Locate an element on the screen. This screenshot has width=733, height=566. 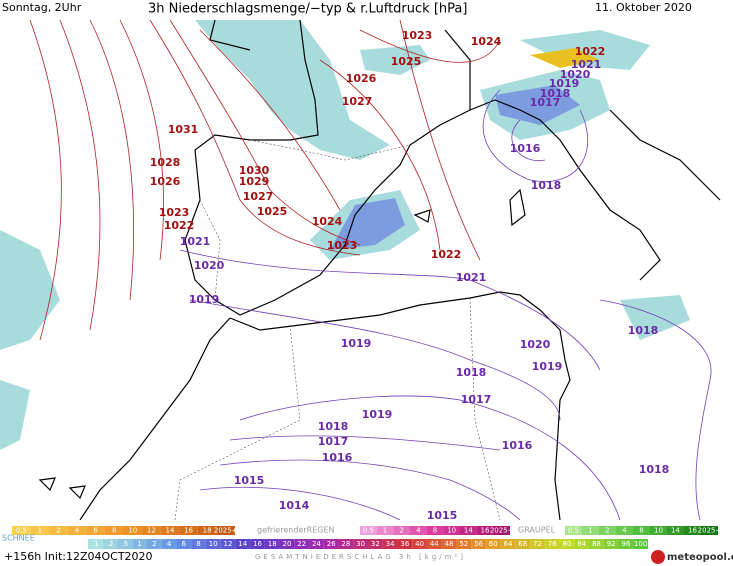
legend-value: 64 is located at coordinates (508, 544).